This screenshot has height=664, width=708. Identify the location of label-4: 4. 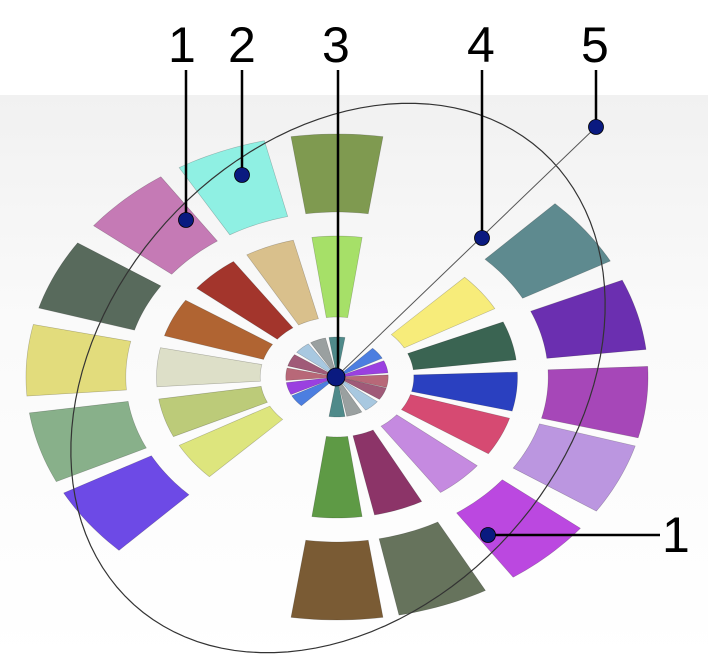
(481, 45).